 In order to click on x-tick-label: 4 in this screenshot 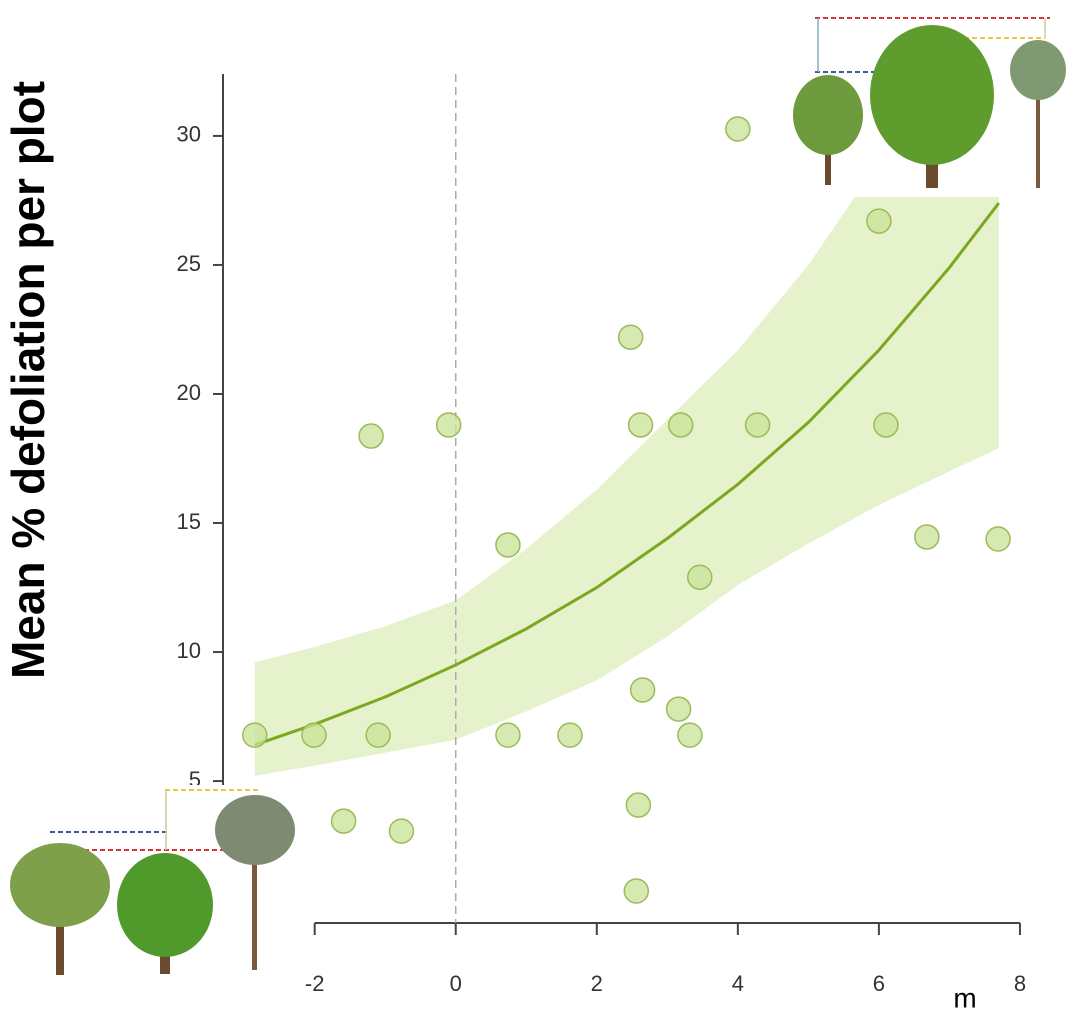, I will do `click(738, 983)`.